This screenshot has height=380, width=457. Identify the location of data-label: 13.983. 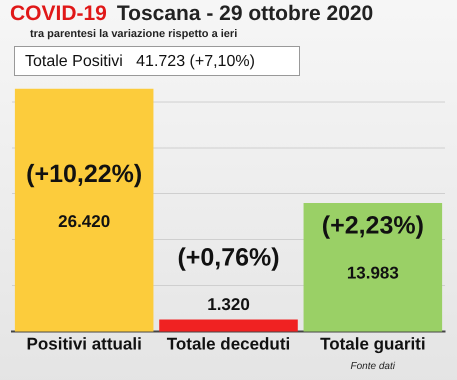
(372, 272).